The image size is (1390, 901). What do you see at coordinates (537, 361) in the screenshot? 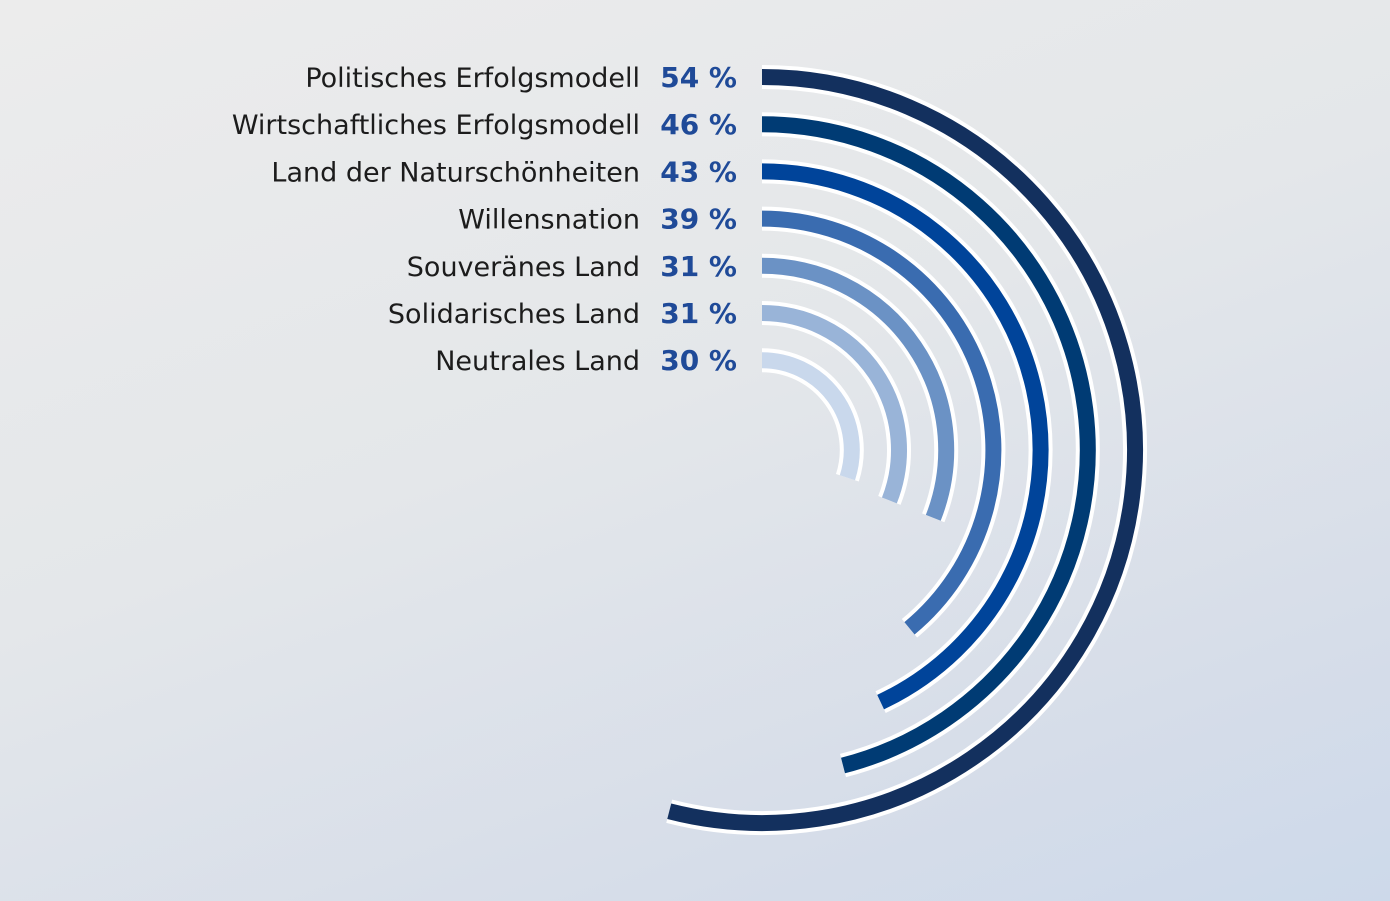
I see `category-label-neutrales-land: Neutrales Land` at bounding box center [537, 361].